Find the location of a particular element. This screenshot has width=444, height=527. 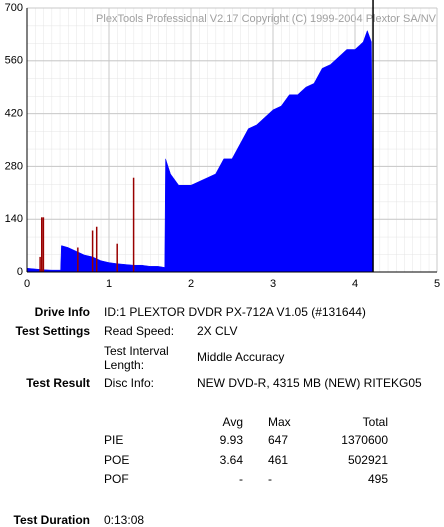

y-tick-label: 280 is located at coordinates (14, 166).